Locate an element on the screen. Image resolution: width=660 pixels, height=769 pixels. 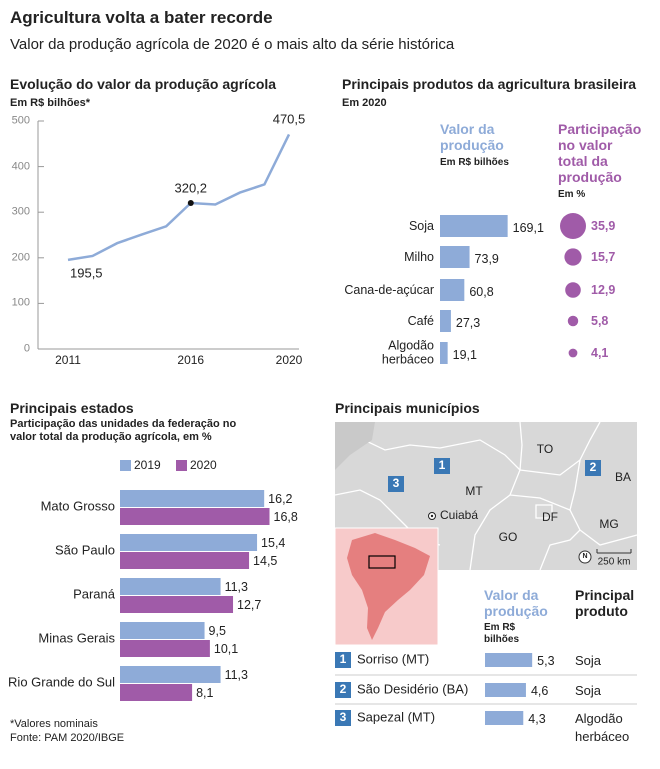
y-tick-label: 100 is located at coordinates (20, 303).